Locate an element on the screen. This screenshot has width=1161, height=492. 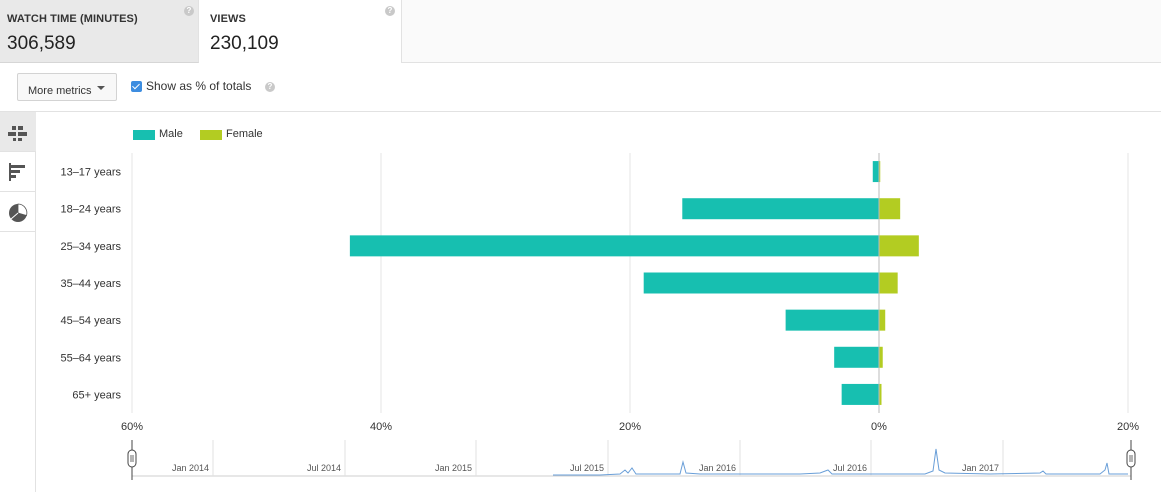
timeline-label: Jul 2015 is located at coordinates (587, 468).